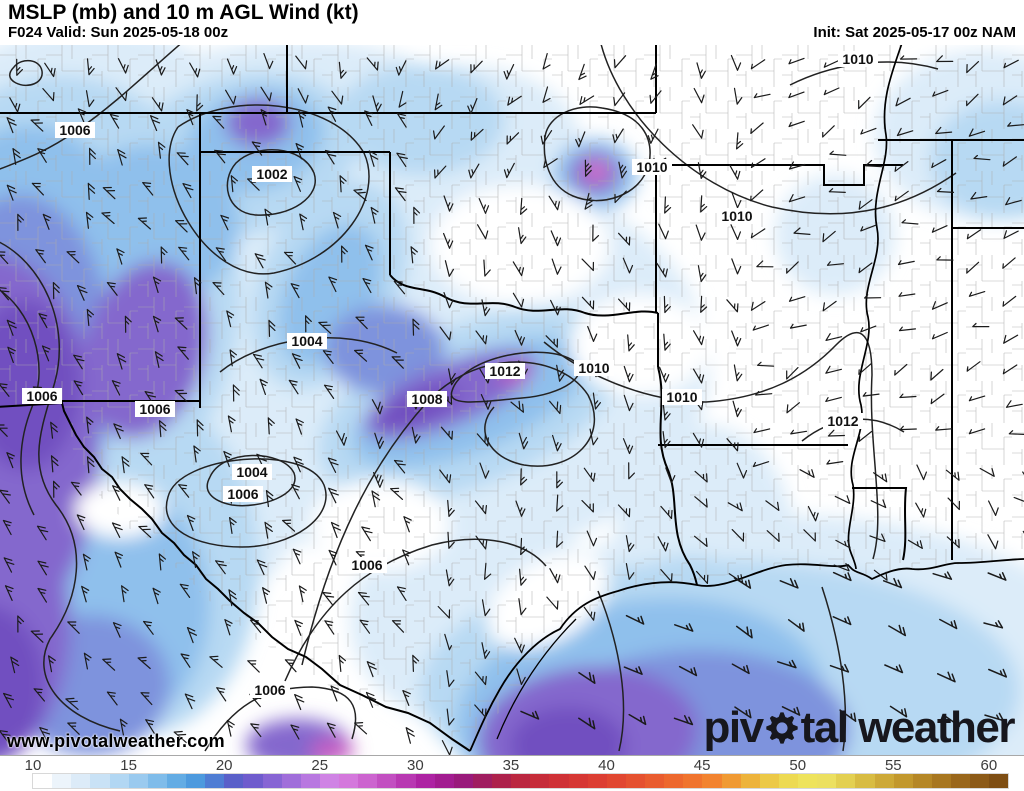  I want to click on colorbar-tick-55: 55, so click(893, 765).